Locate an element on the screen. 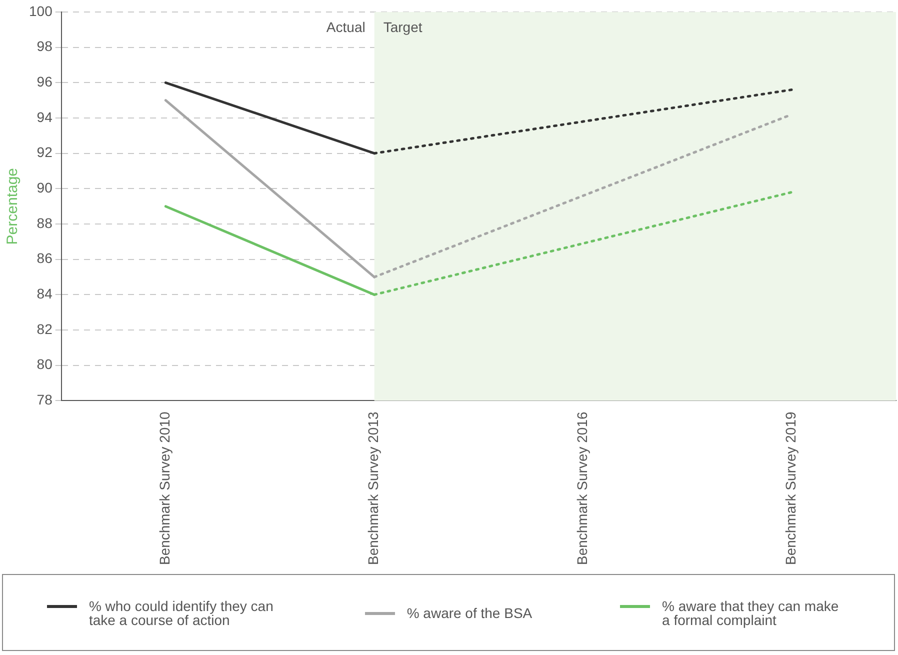 This screenshot has width=898, height=655. annotation: Actual is located at coordinates (346, 27).